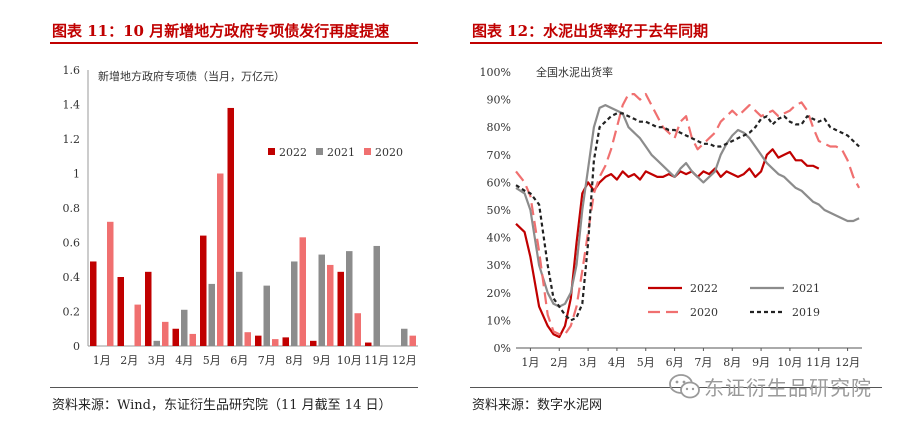  I want to click on x-tick-label: 8月, so click(732, 362).